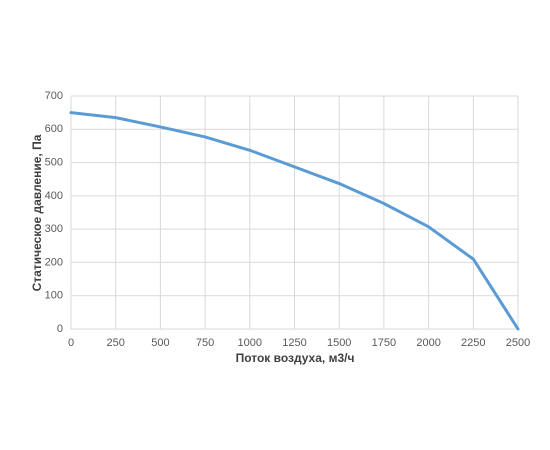 The height and width of the screenshot is (450, 550). What do you see at coordinates (518, 343) in the screenshot?
I see `x-tick-label: 2500` at bounding box center [518, 343].